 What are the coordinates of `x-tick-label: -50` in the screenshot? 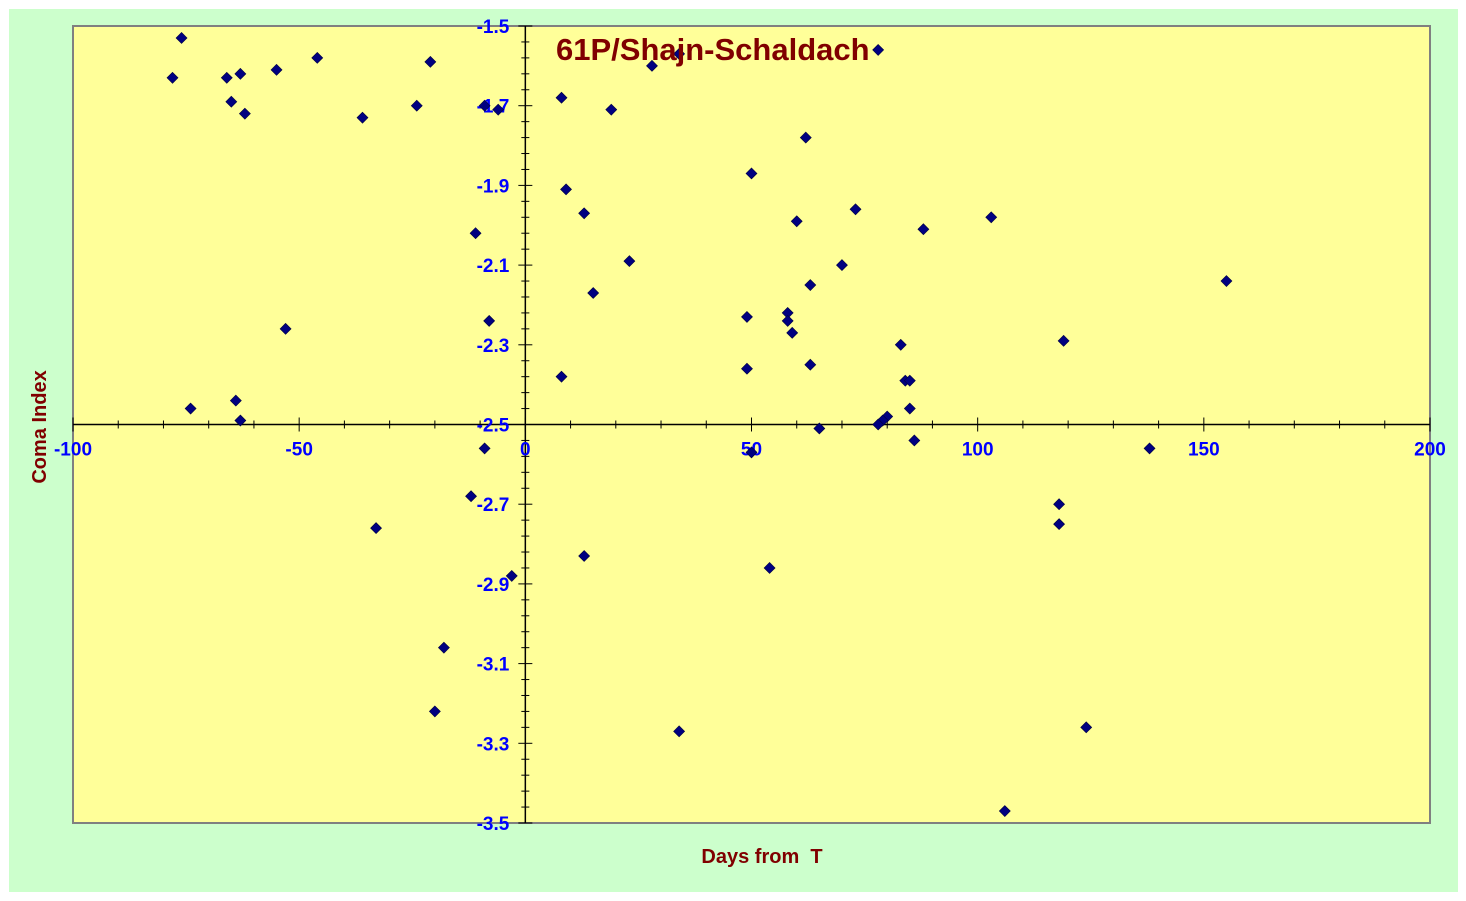 It's located at (298, 450).